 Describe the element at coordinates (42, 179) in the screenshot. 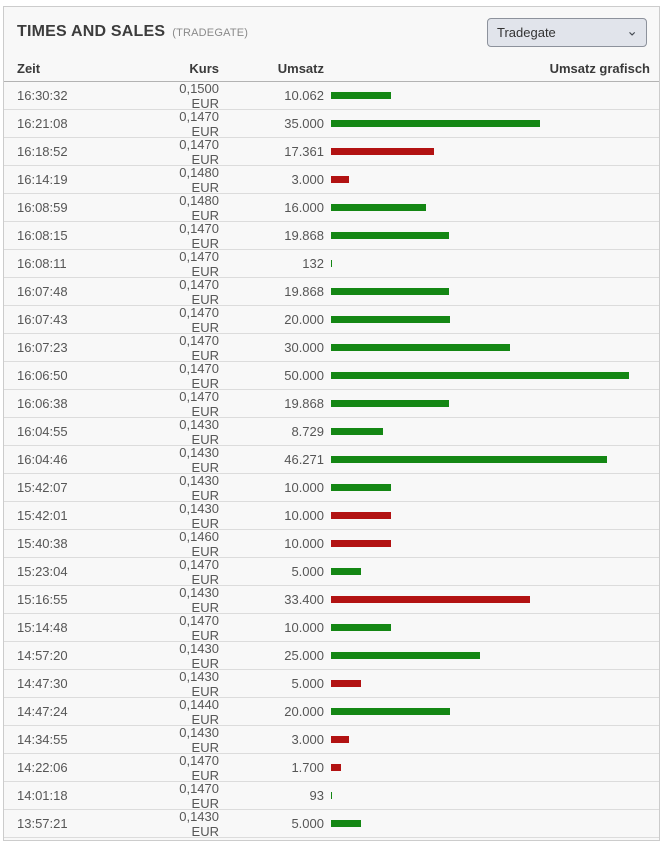

I see `trade-time: 16:14:19` at that location.